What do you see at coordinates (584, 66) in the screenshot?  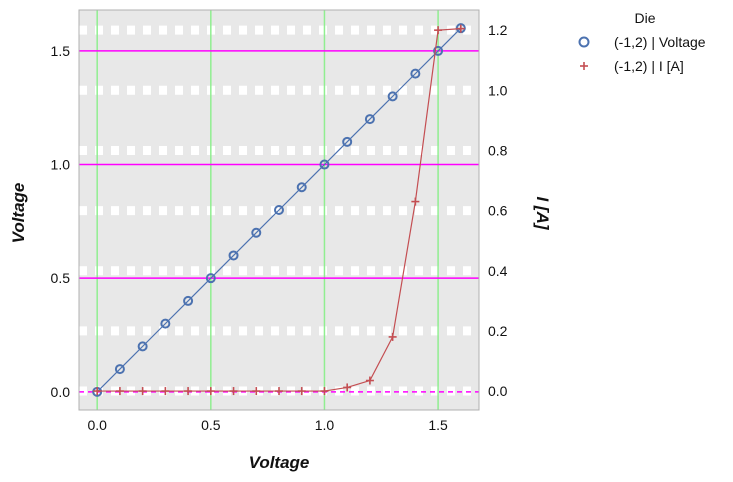 I see `legend-marker-current` at bounding box center [584, 66].